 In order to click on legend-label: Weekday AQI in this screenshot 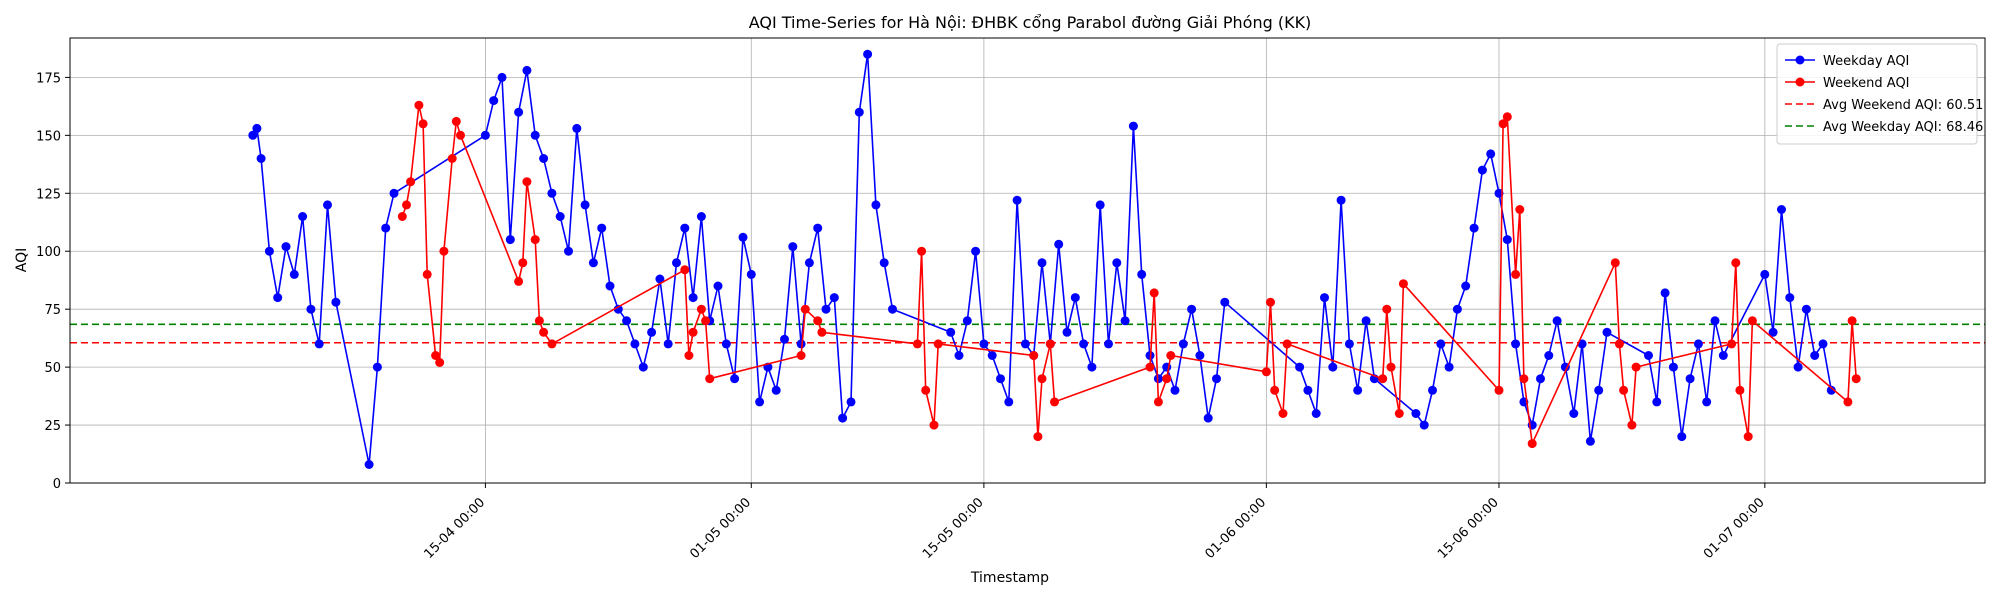, I will do `click(1866, 61)`.